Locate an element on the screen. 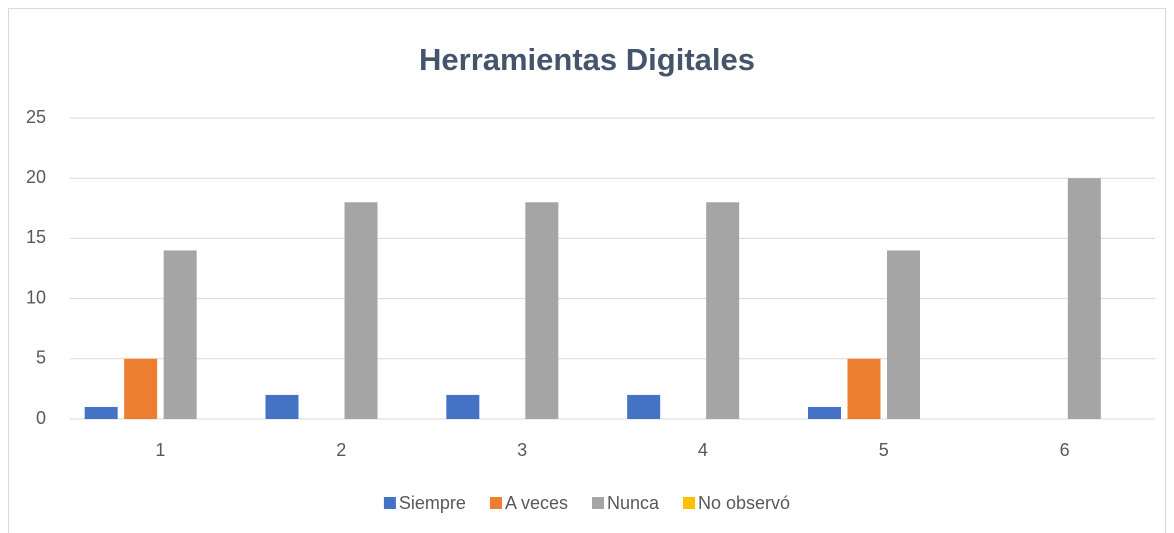 The image size is (1174, 533). legend-label: A veces is located at coordinates (536, 503).